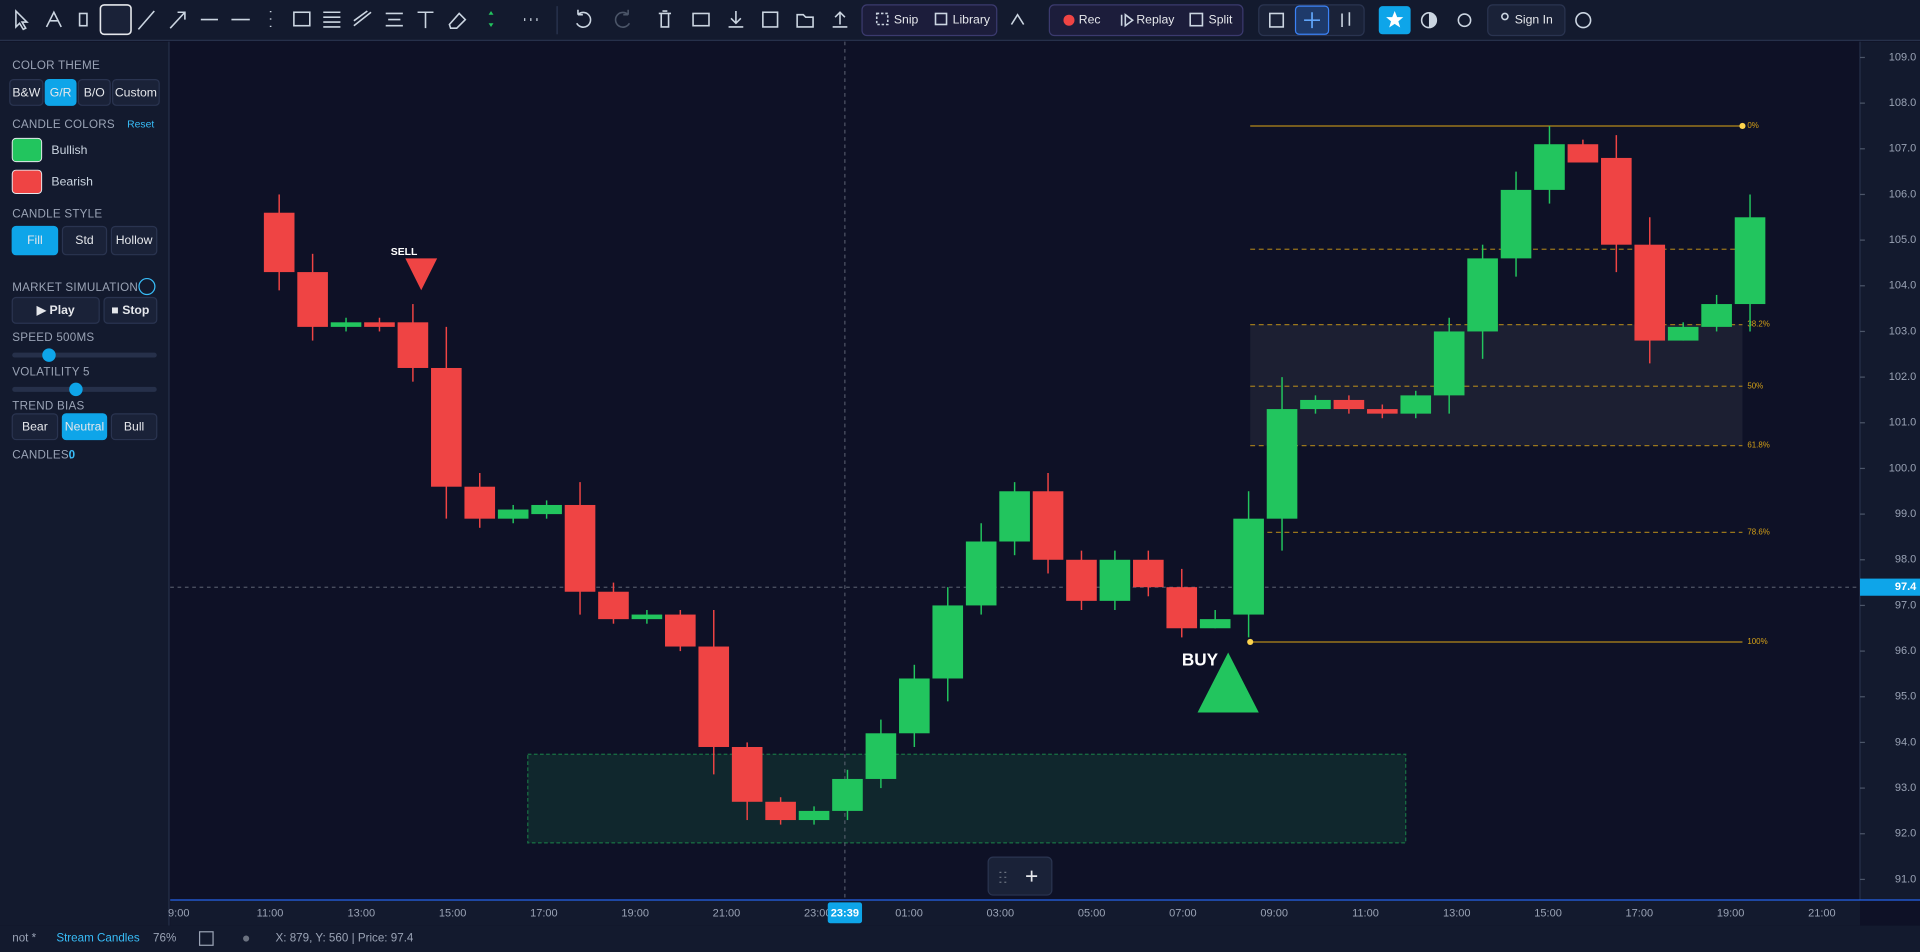  I want to click on save, so click(770, 19).